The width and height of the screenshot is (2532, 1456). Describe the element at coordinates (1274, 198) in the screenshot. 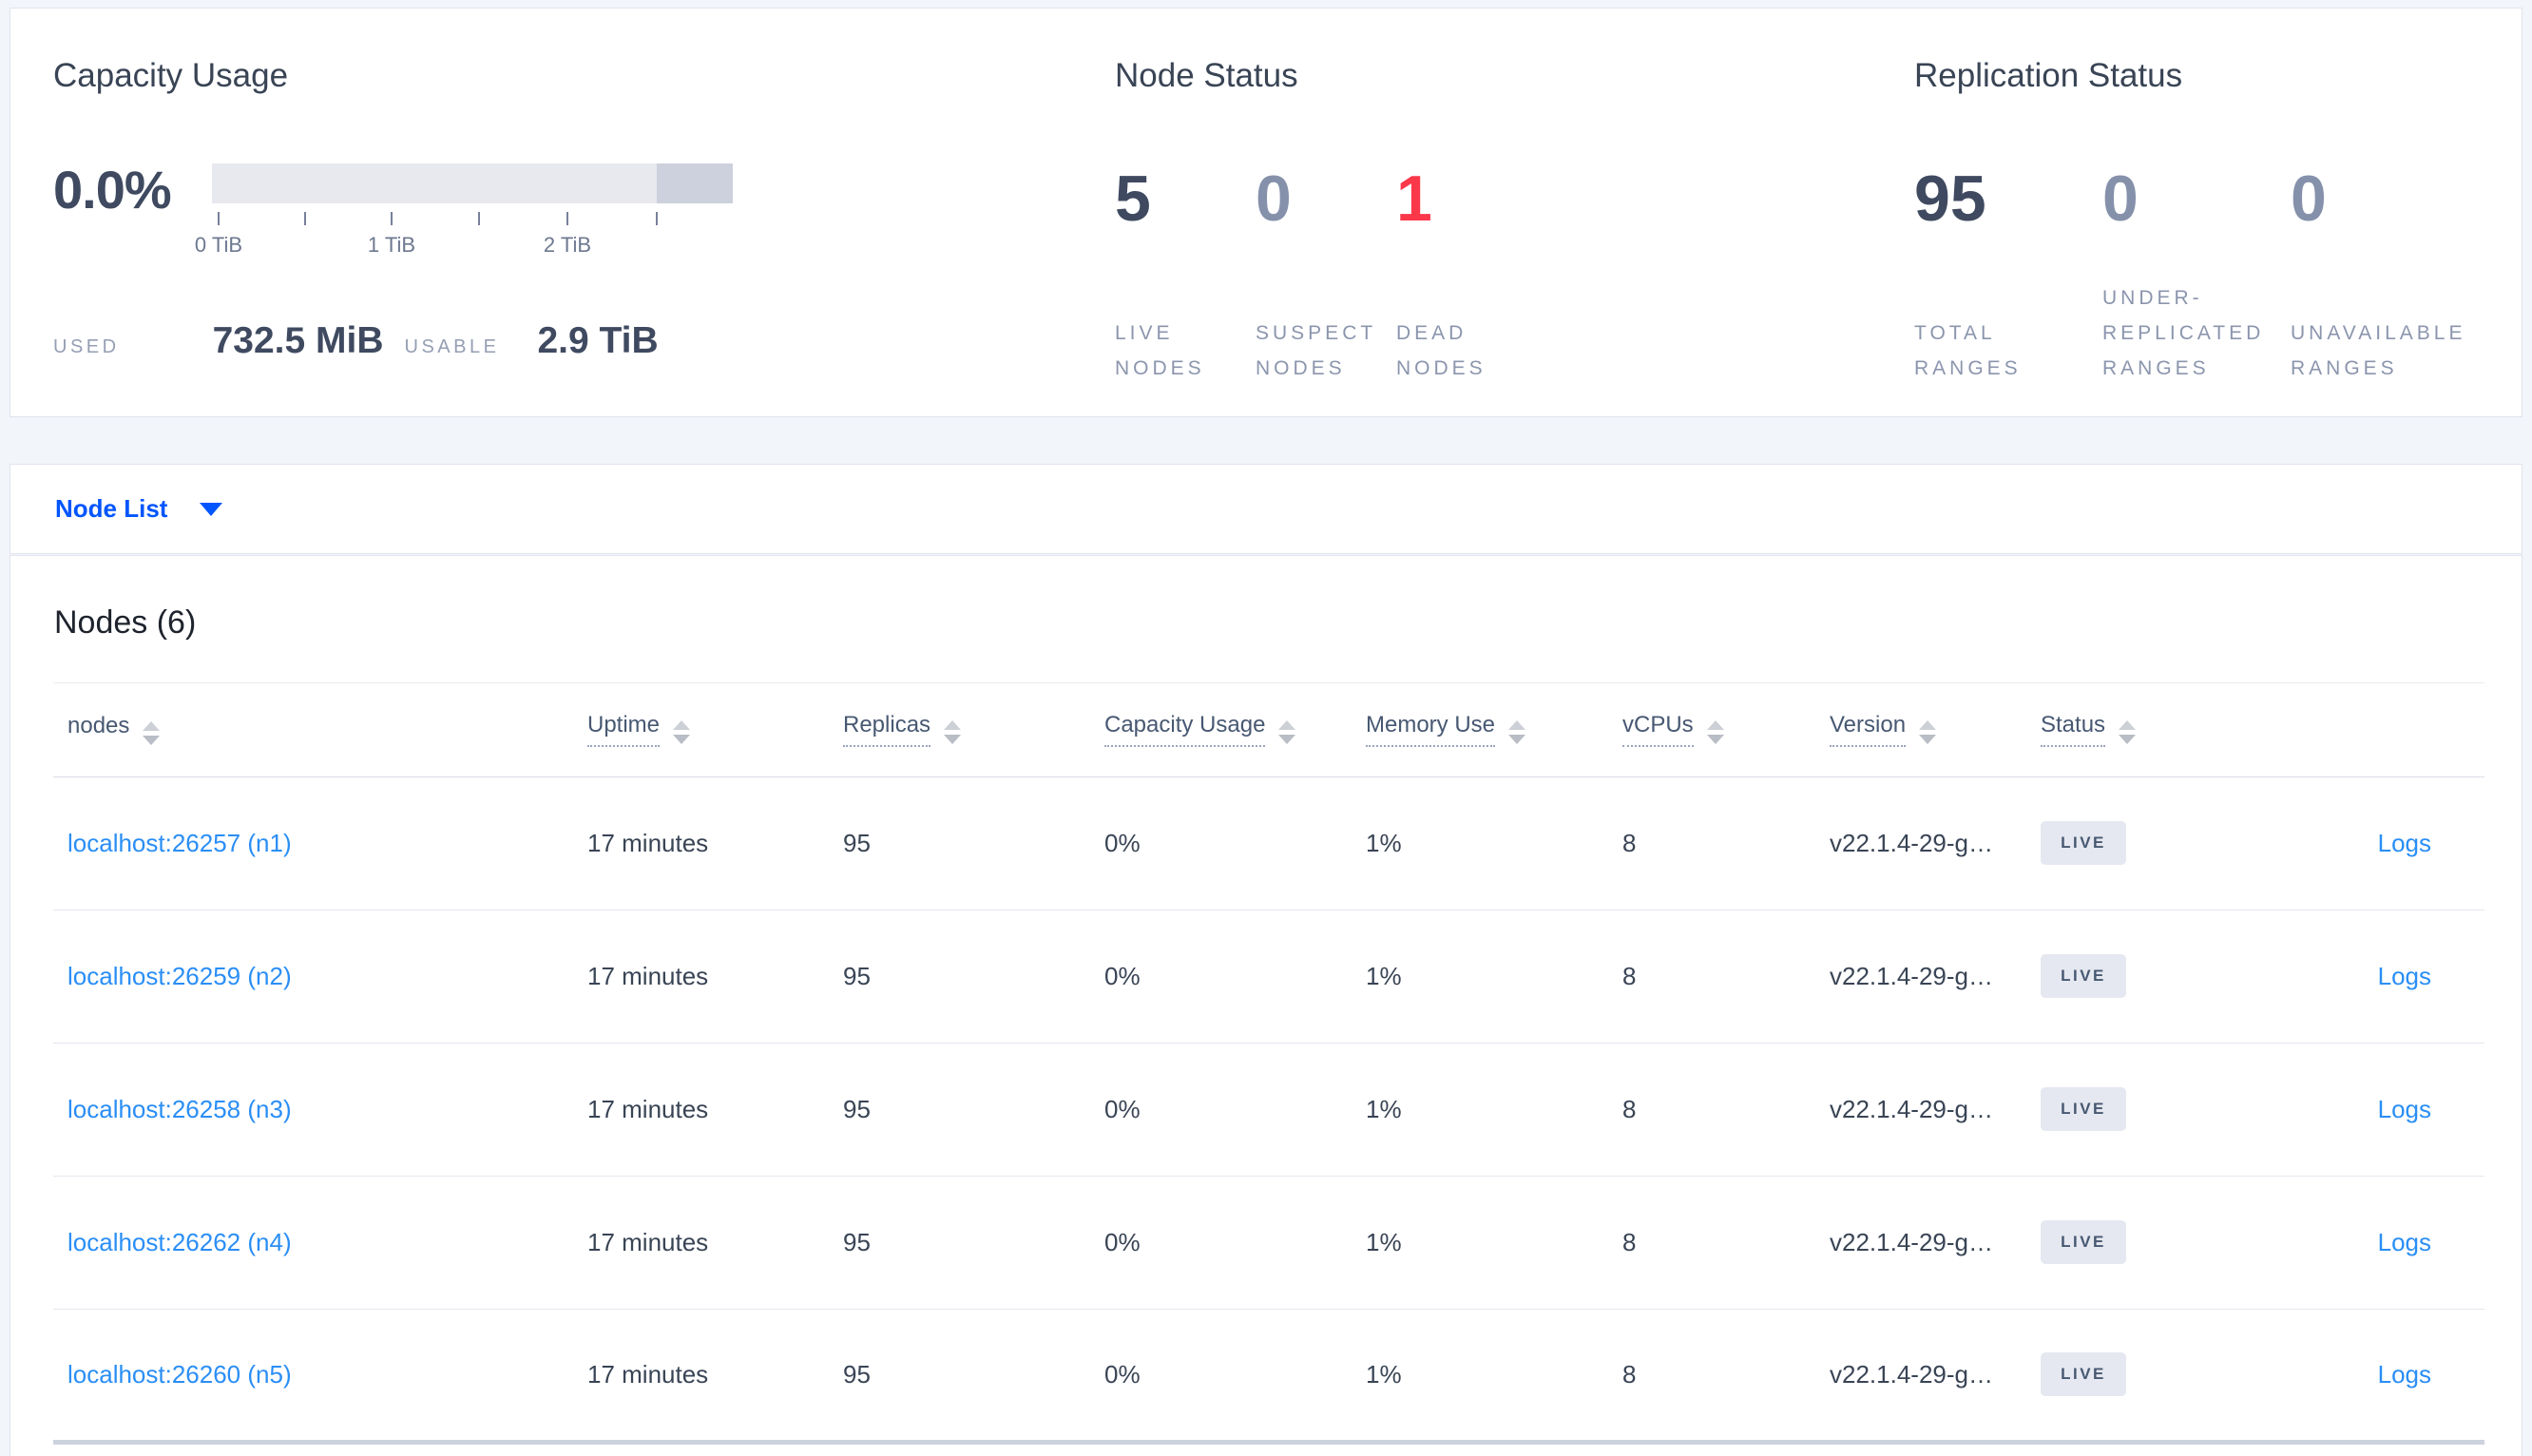

I see `suspect-nodes-value: 0` at that location.